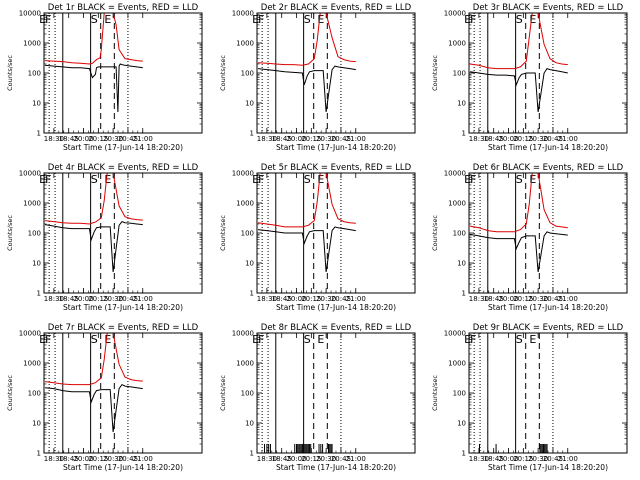 The image size is (640, 480). Describe the element at coordinates (10, 73) in the screenshot. I see `y-axis-label: Counts/sec` at that location.